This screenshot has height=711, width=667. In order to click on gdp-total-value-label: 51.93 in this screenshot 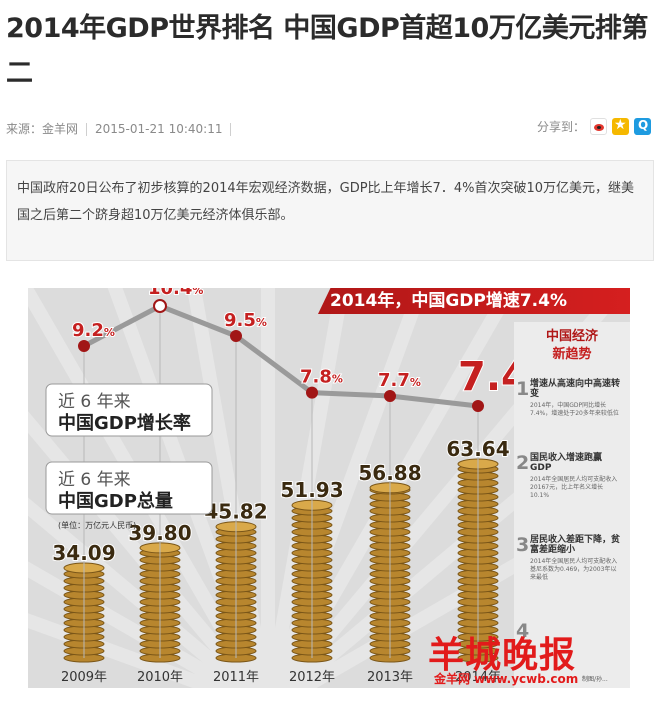, I will do `click(311, 490)`.